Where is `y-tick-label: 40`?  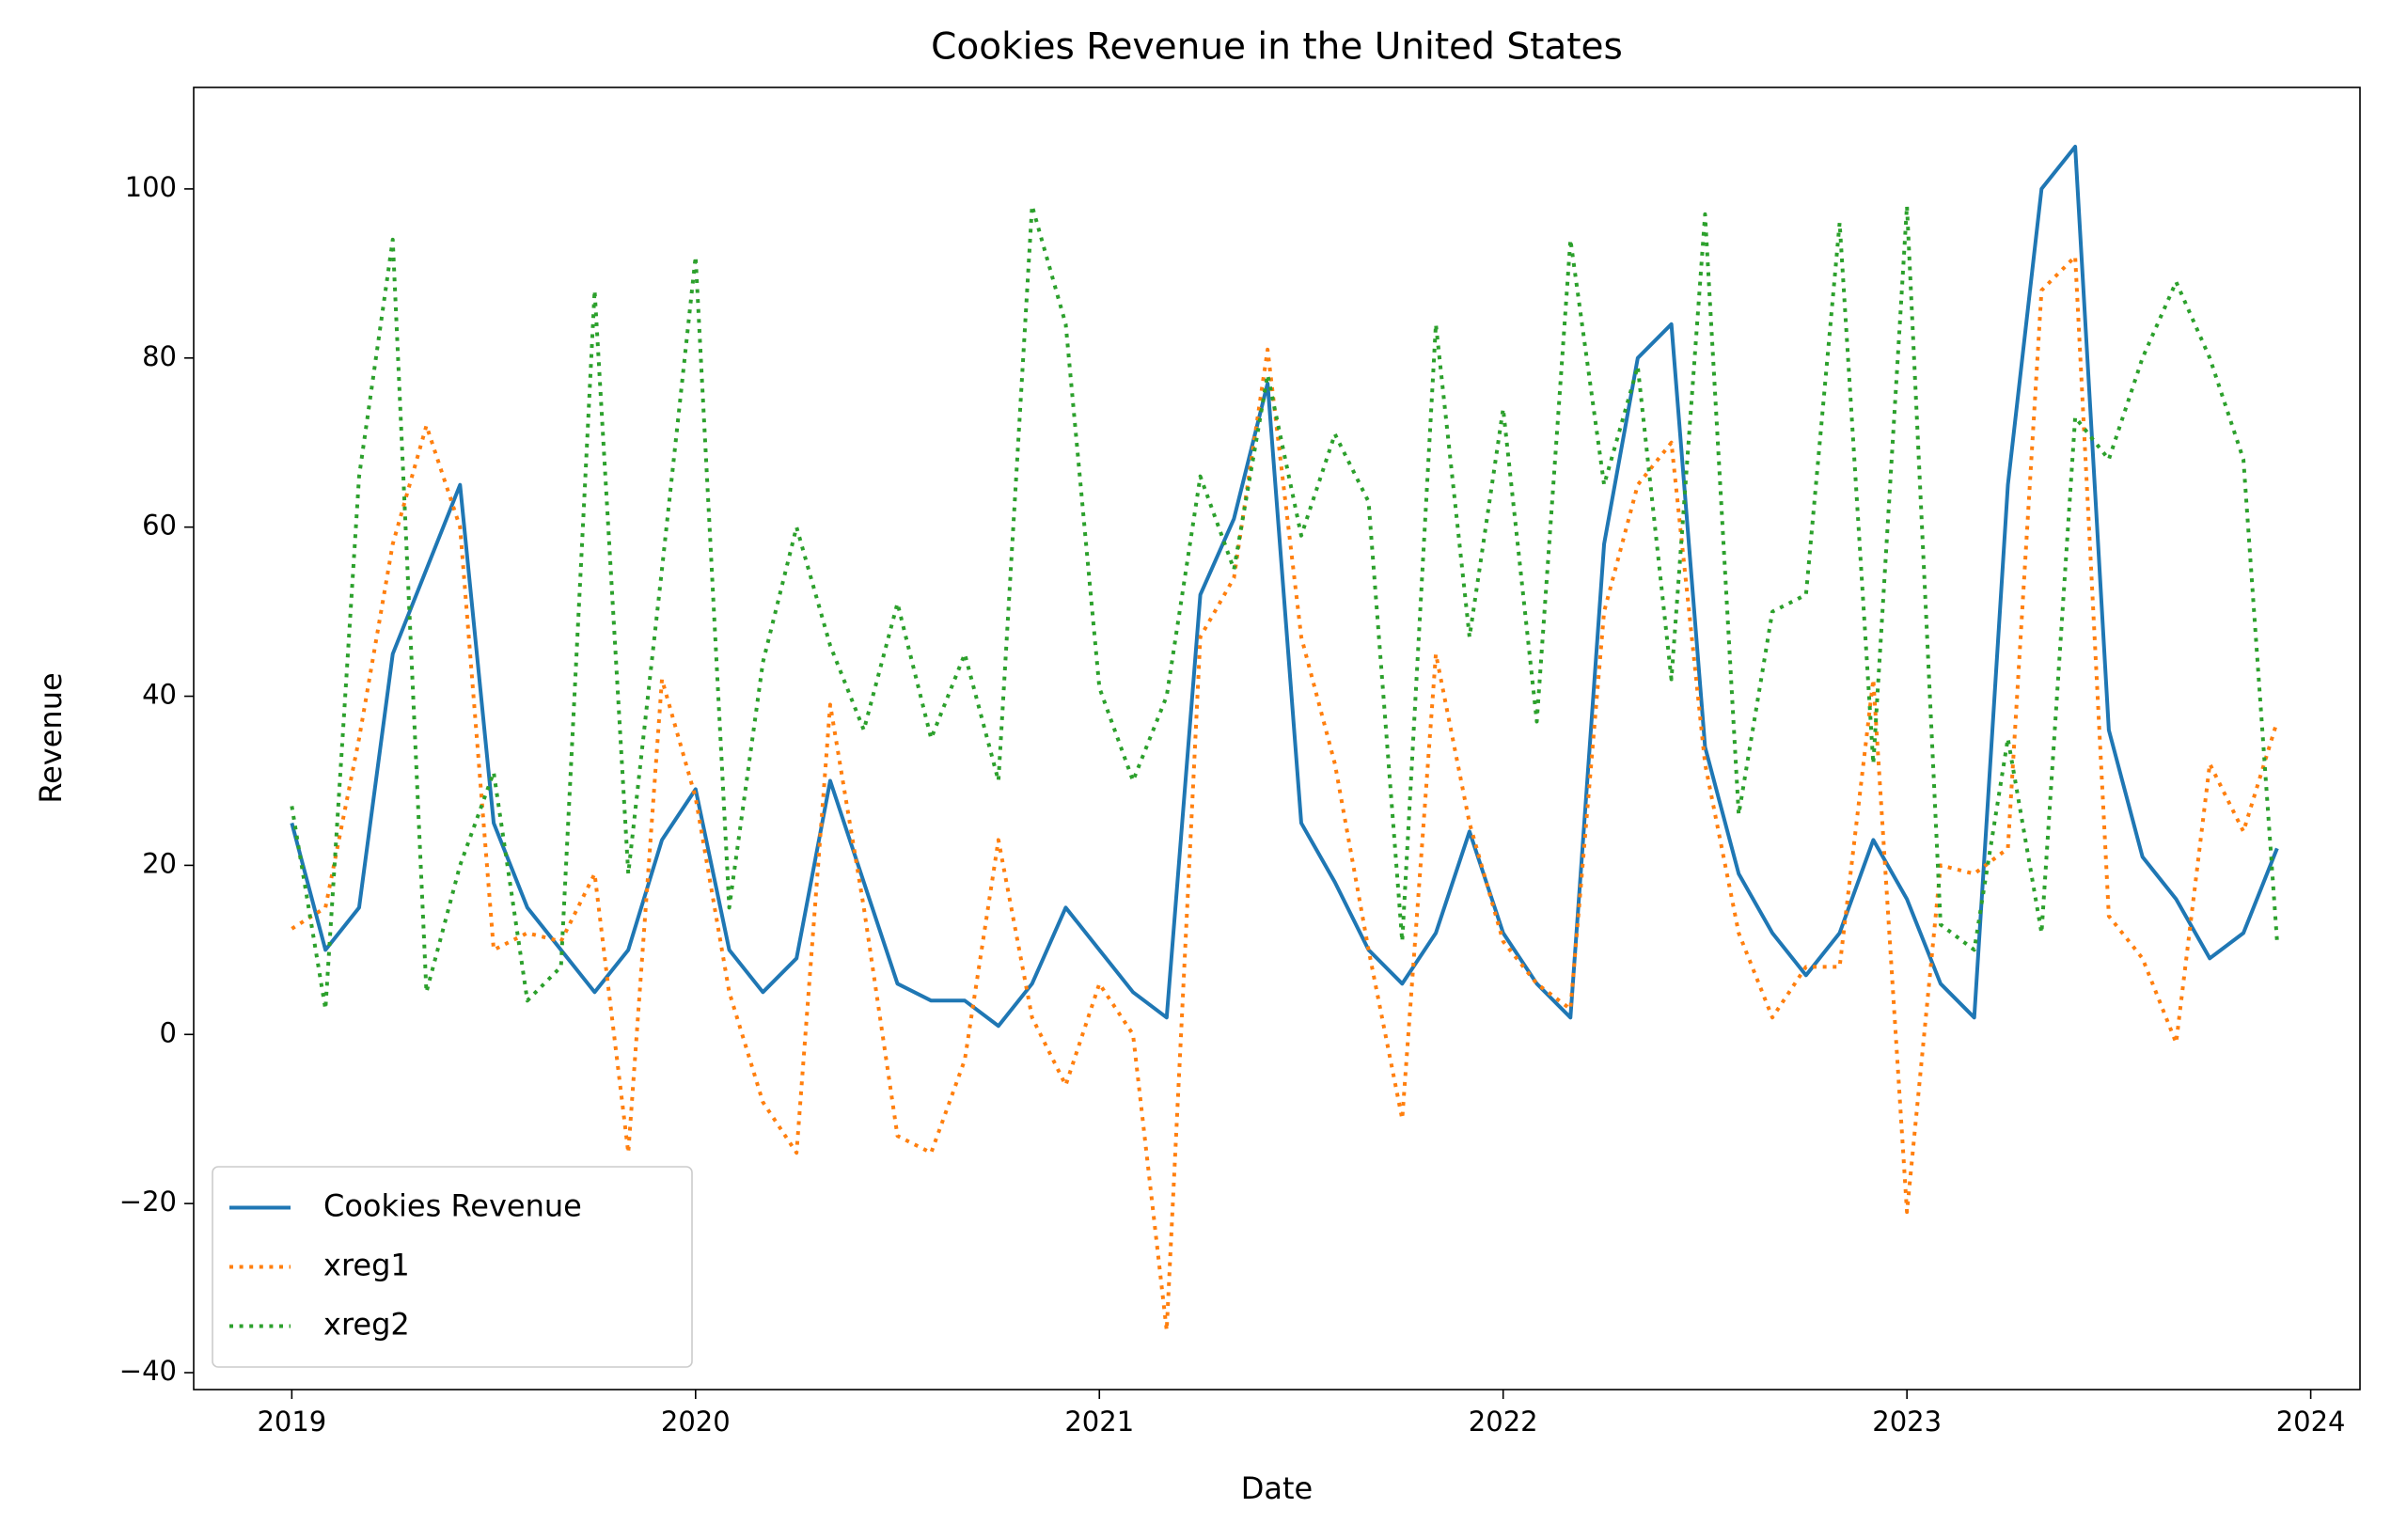 y-tick-label: 40 is located at coordinates (159, 695).